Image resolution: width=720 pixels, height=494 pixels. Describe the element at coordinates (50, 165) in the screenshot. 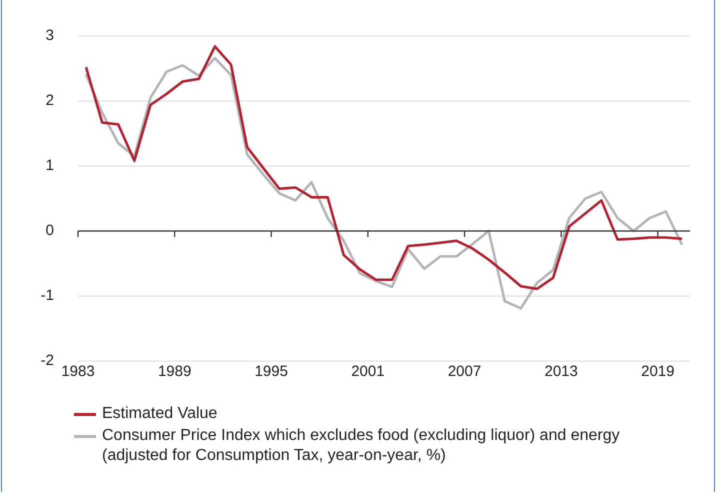

I see `y-tick-label: 1` at that location.